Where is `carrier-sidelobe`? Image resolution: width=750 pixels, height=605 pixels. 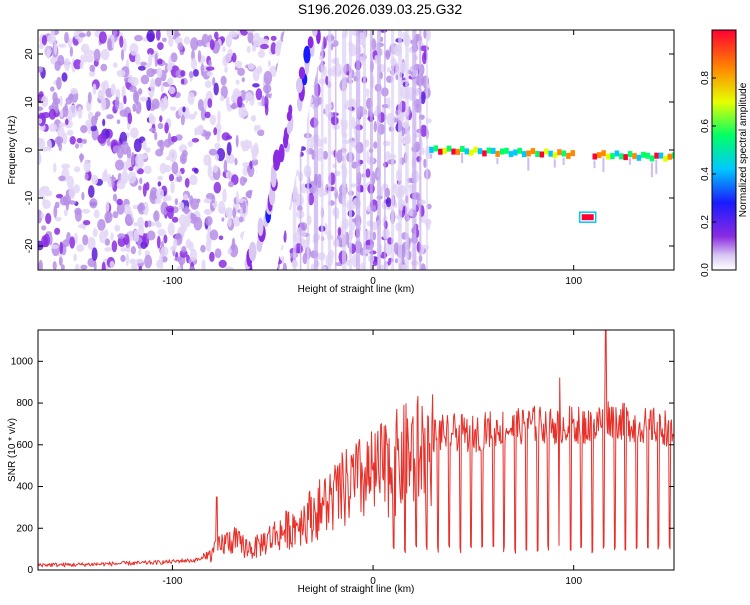 carrier-sidelobe is located at coordinates (431, 156).